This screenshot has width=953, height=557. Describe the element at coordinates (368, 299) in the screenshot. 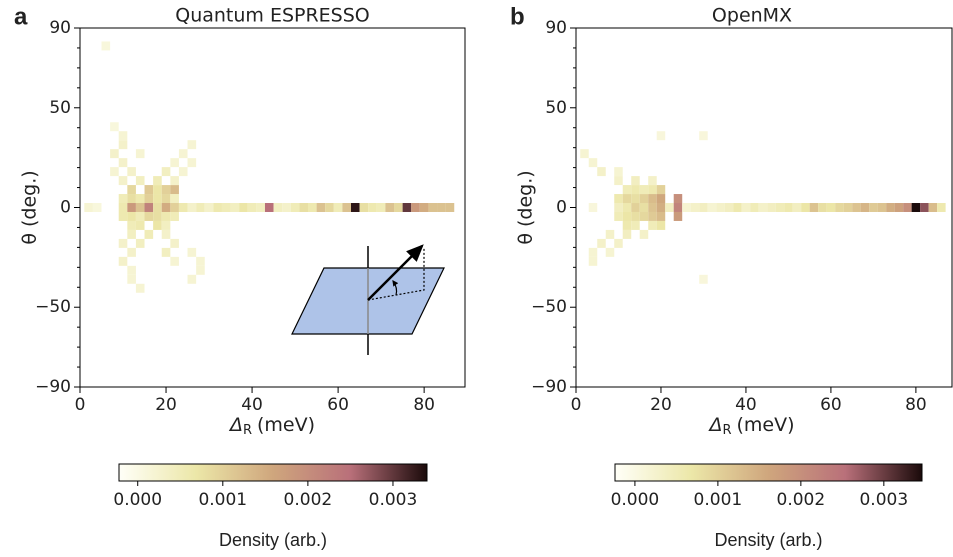

I see `inset-diagram` at that location.